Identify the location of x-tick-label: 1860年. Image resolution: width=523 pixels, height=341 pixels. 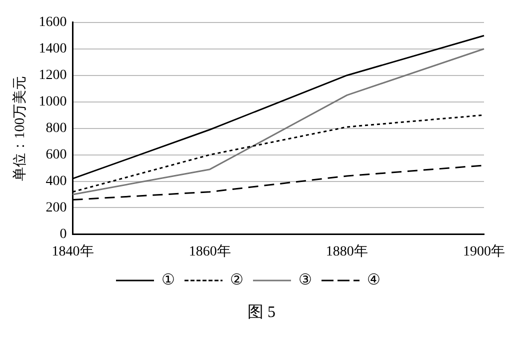
(209, 251).